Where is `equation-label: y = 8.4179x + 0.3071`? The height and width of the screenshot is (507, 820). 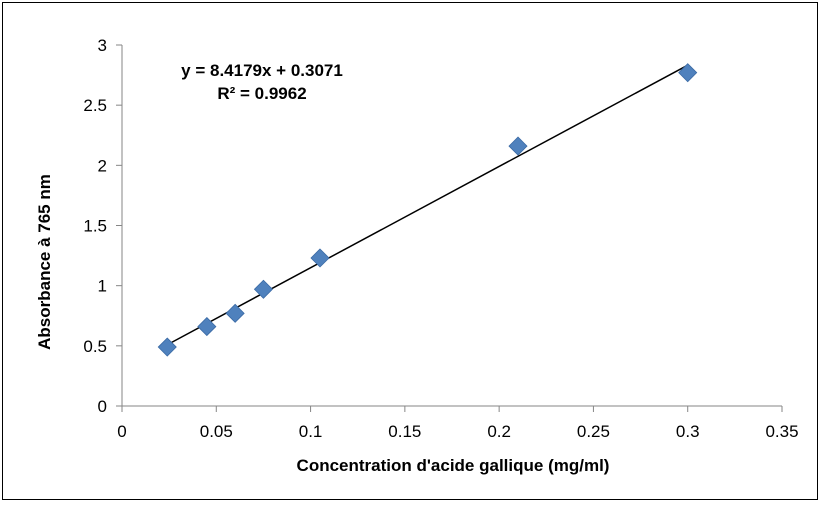 equation-label: y = 8.4179x + 0.3071 is located at coordinates (262, 70).